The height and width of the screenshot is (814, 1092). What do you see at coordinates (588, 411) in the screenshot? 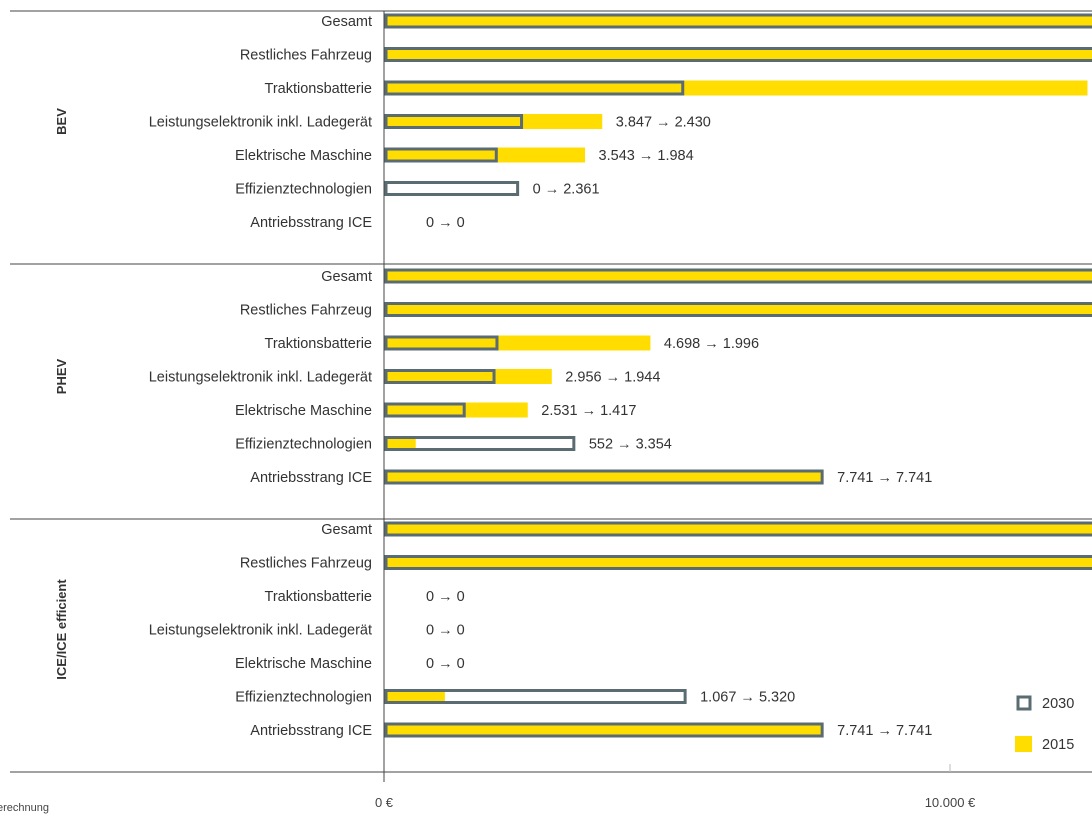
I see `value-label: 2.531 → 1.417` at bounding box center [588, 411].